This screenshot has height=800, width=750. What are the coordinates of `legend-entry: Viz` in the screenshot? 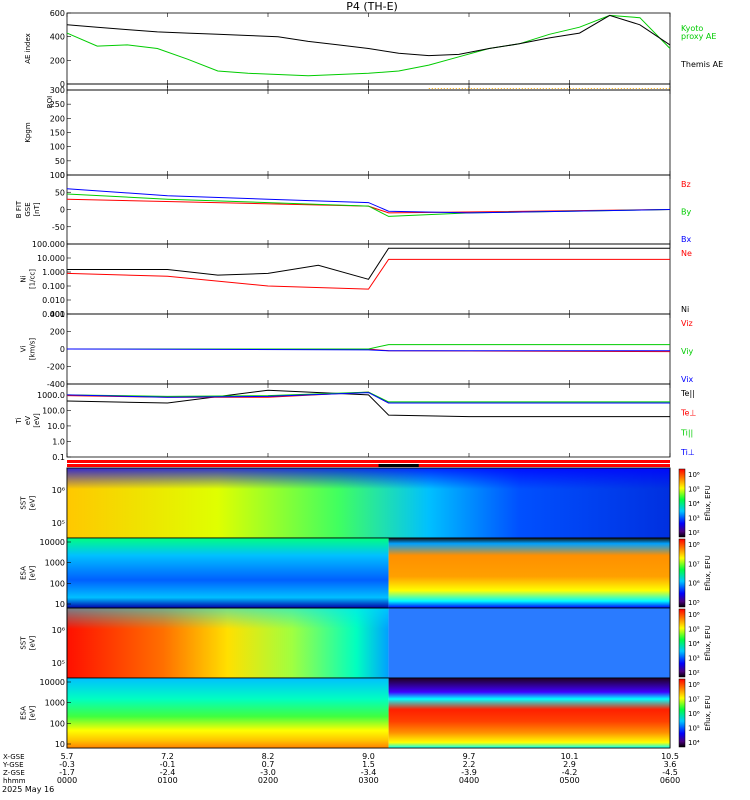 It's located at (687, 323).